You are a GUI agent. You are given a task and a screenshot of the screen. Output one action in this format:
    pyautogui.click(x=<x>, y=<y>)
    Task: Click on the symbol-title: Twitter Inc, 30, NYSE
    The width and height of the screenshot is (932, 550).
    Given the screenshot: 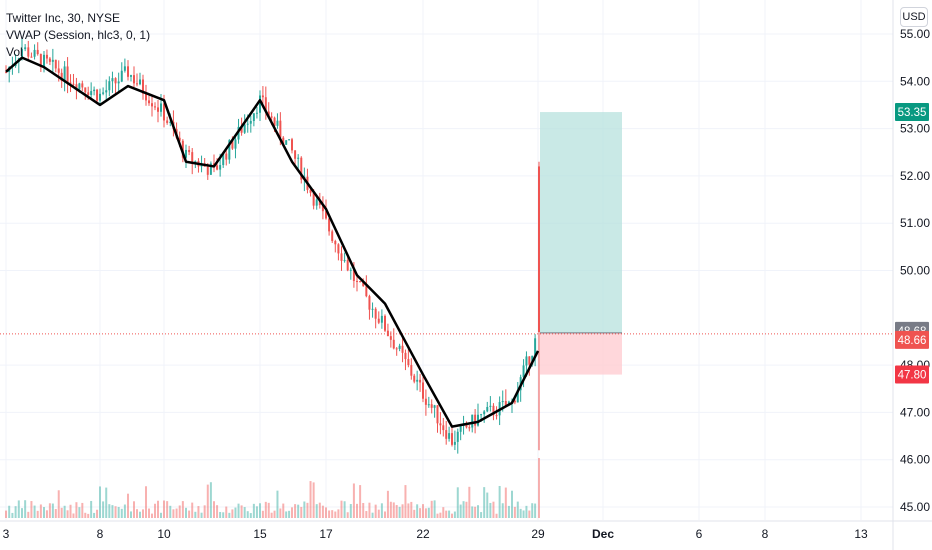 What is the action you would take?
    pyautogui.click(x=63, y=18)
    